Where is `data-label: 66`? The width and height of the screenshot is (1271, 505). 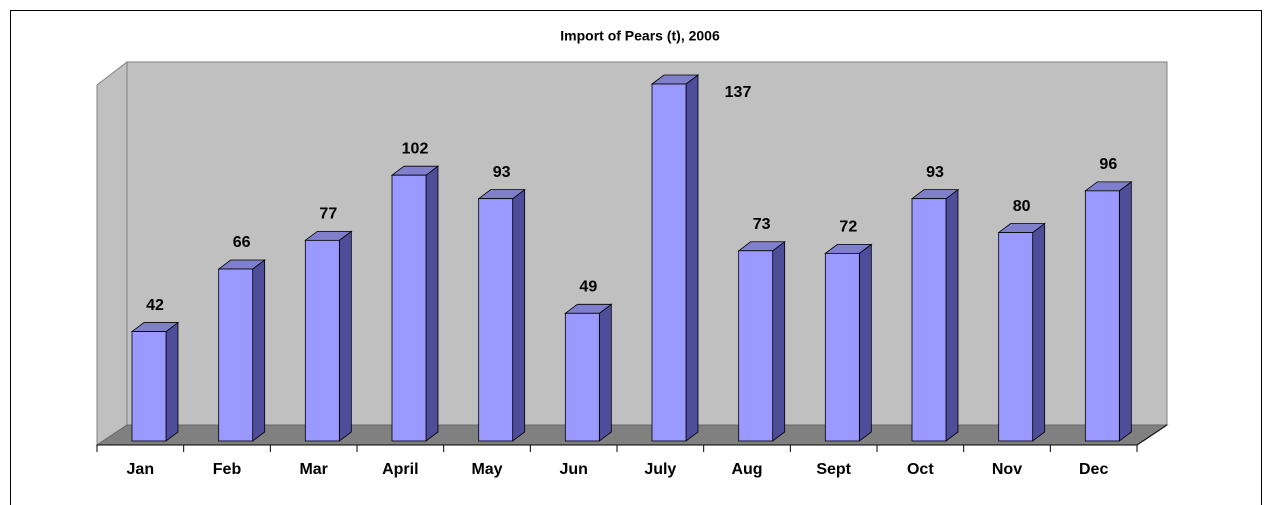
data-label: 66 is located at coordinates (242, 242).